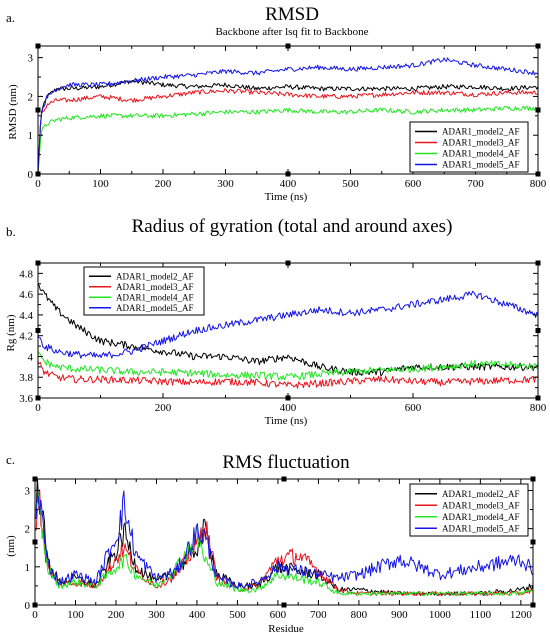 This screenshot has width=550, height=636. What do you see at coordinates (521, 615) in the screenshot?
I see `x-tick-label: 1200` at bounding box center [521, 615].